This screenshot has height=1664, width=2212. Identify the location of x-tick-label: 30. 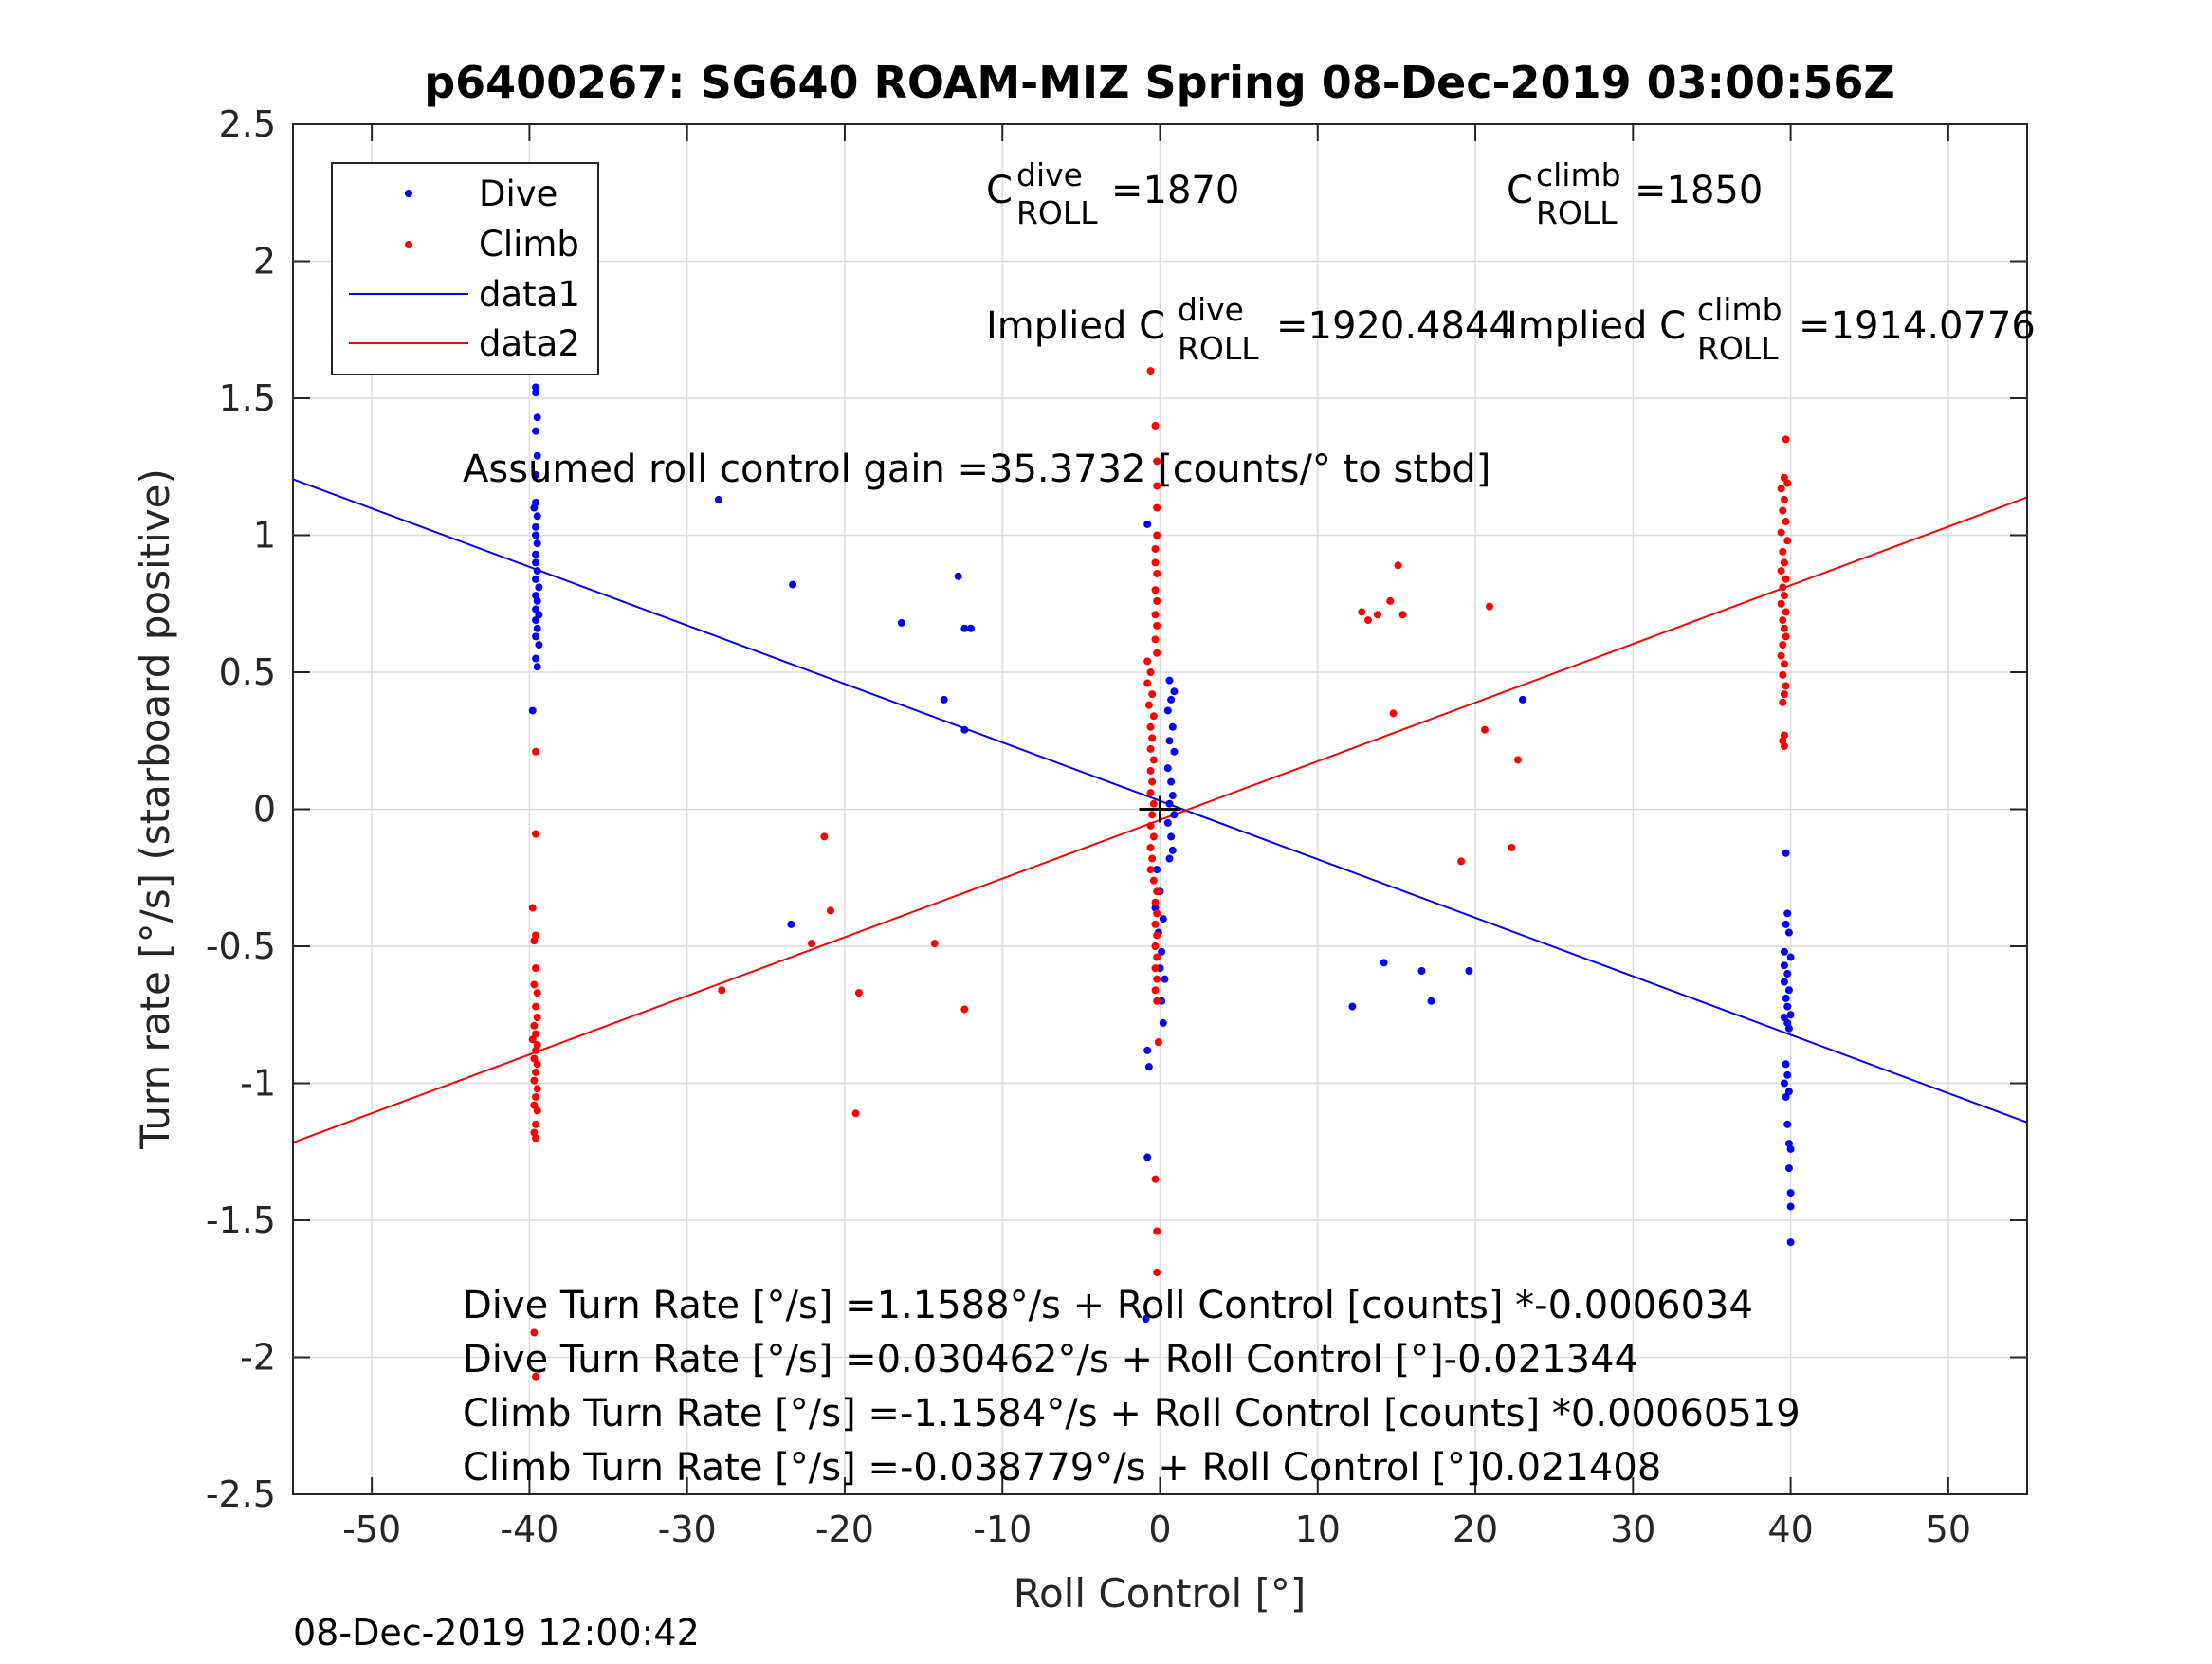
(1632, 1529).